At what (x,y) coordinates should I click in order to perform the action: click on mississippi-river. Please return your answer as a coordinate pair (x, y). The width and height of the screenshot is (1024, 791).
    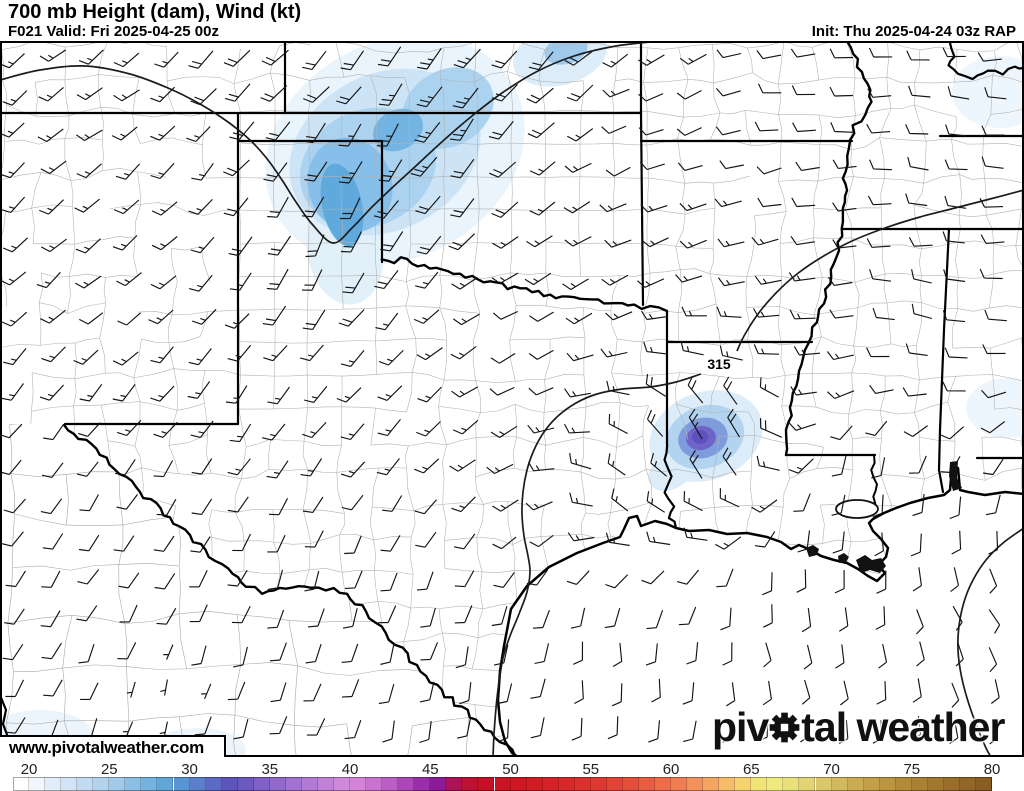
    Looking at the image, I should click on (828, 249).